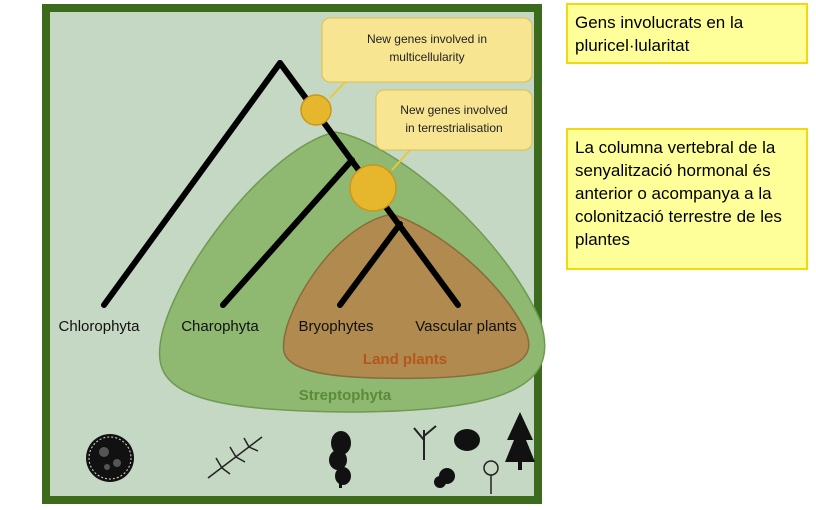 The image size is (816, 510). I want to click on node-terrestrialisation, so click(373, 188).